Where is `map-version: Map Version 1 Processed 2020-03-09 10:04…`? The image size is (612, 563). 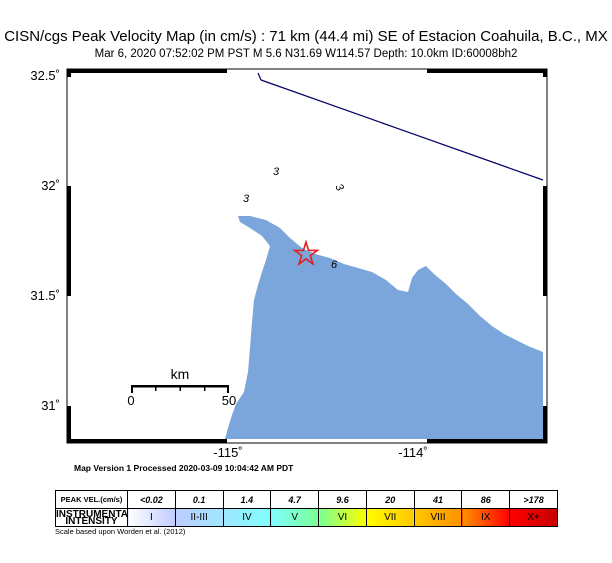 map-version: Map Version 1 Processed 2020-03-09 10:04… is located at coordinates (184, 468).